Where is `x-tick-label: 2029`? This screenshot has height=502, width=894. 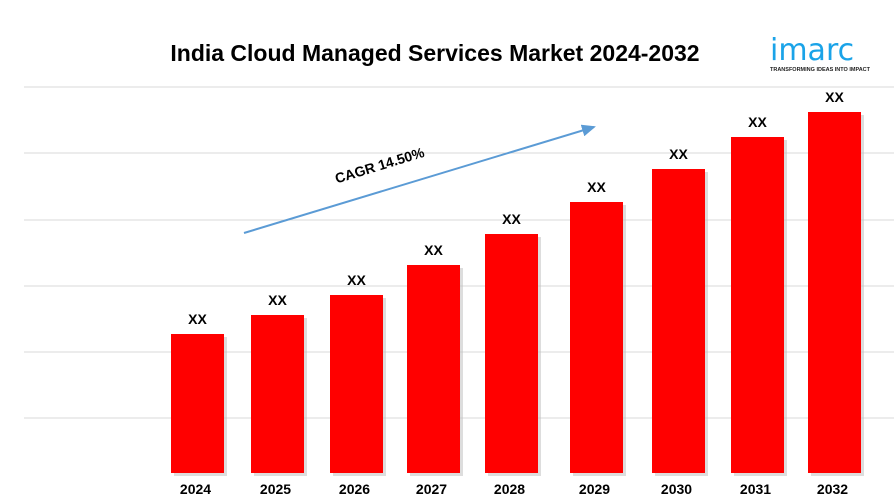
x-tick-label: 2029 is located at coordinates (594, 489).